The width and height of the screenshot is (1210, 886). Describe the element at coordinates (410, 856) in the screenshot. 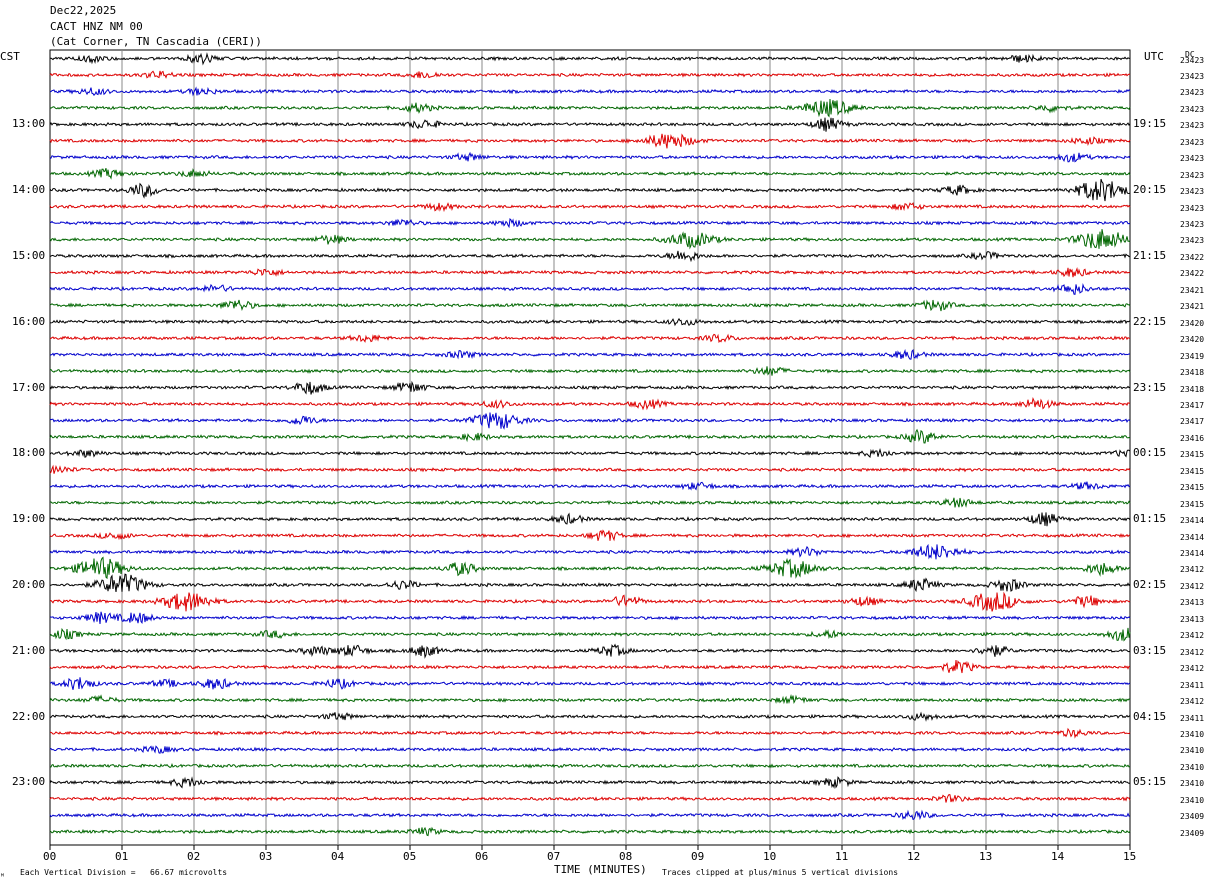

I see `x-tick-label: 05` at that location.